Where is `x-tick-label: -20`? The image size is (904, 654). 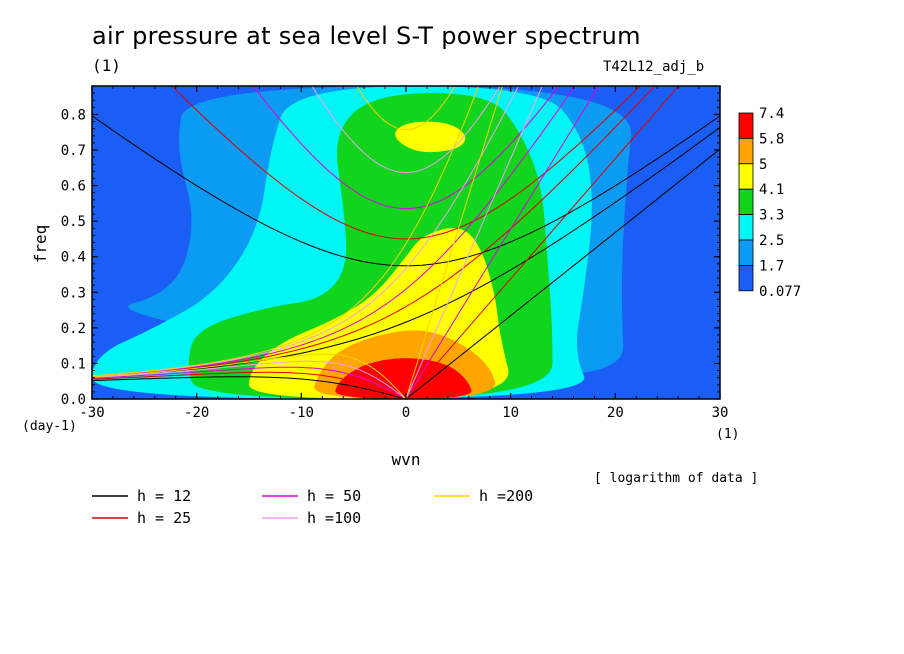 x-tick-label: -20 is located at coordinates (196, 413).